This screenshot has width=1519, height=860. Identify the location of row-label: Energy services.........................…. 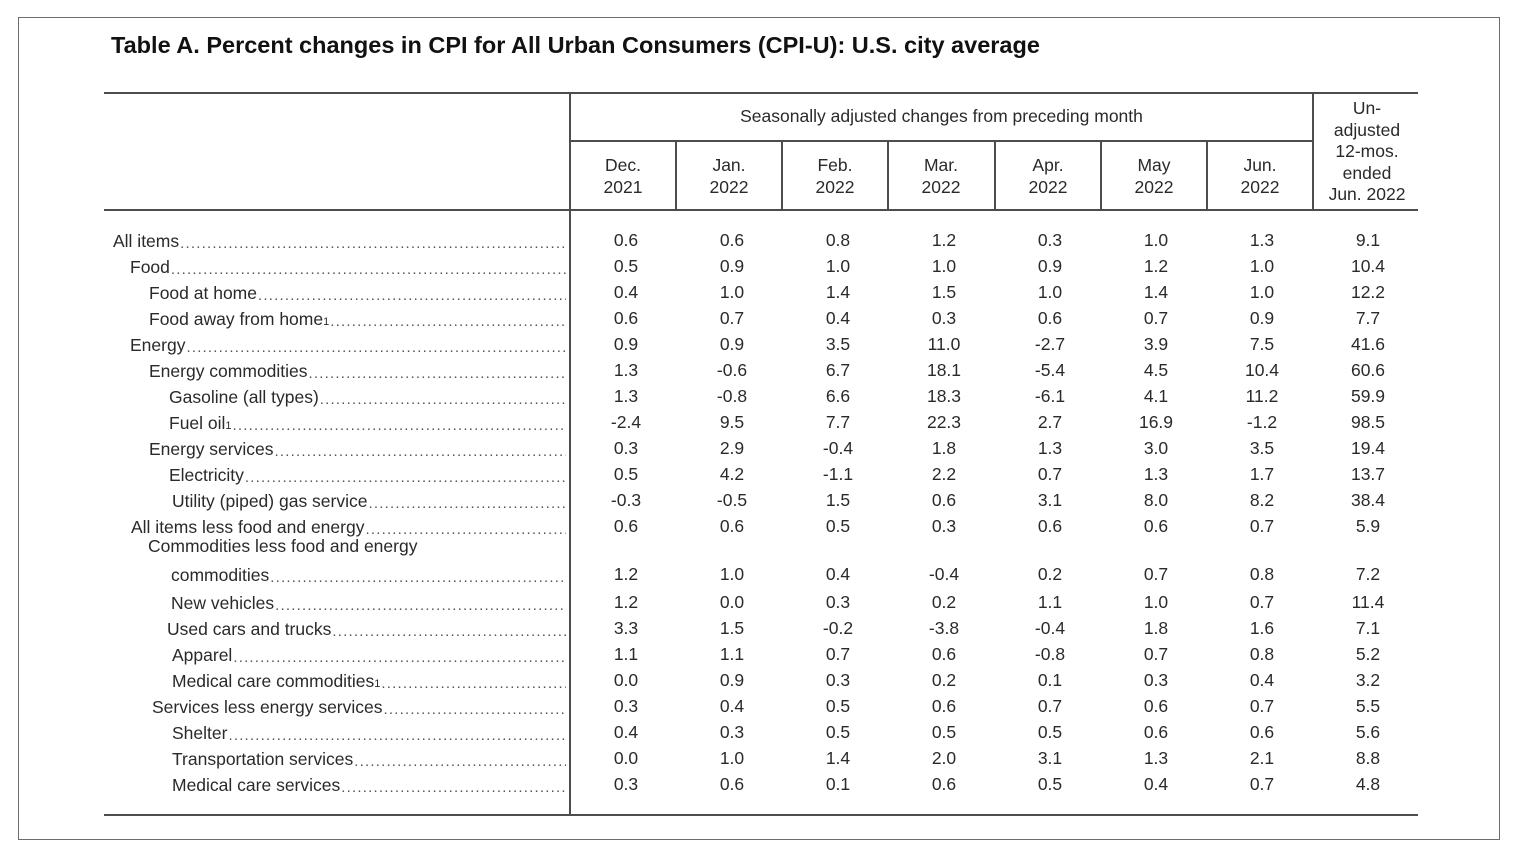
(357, 448).